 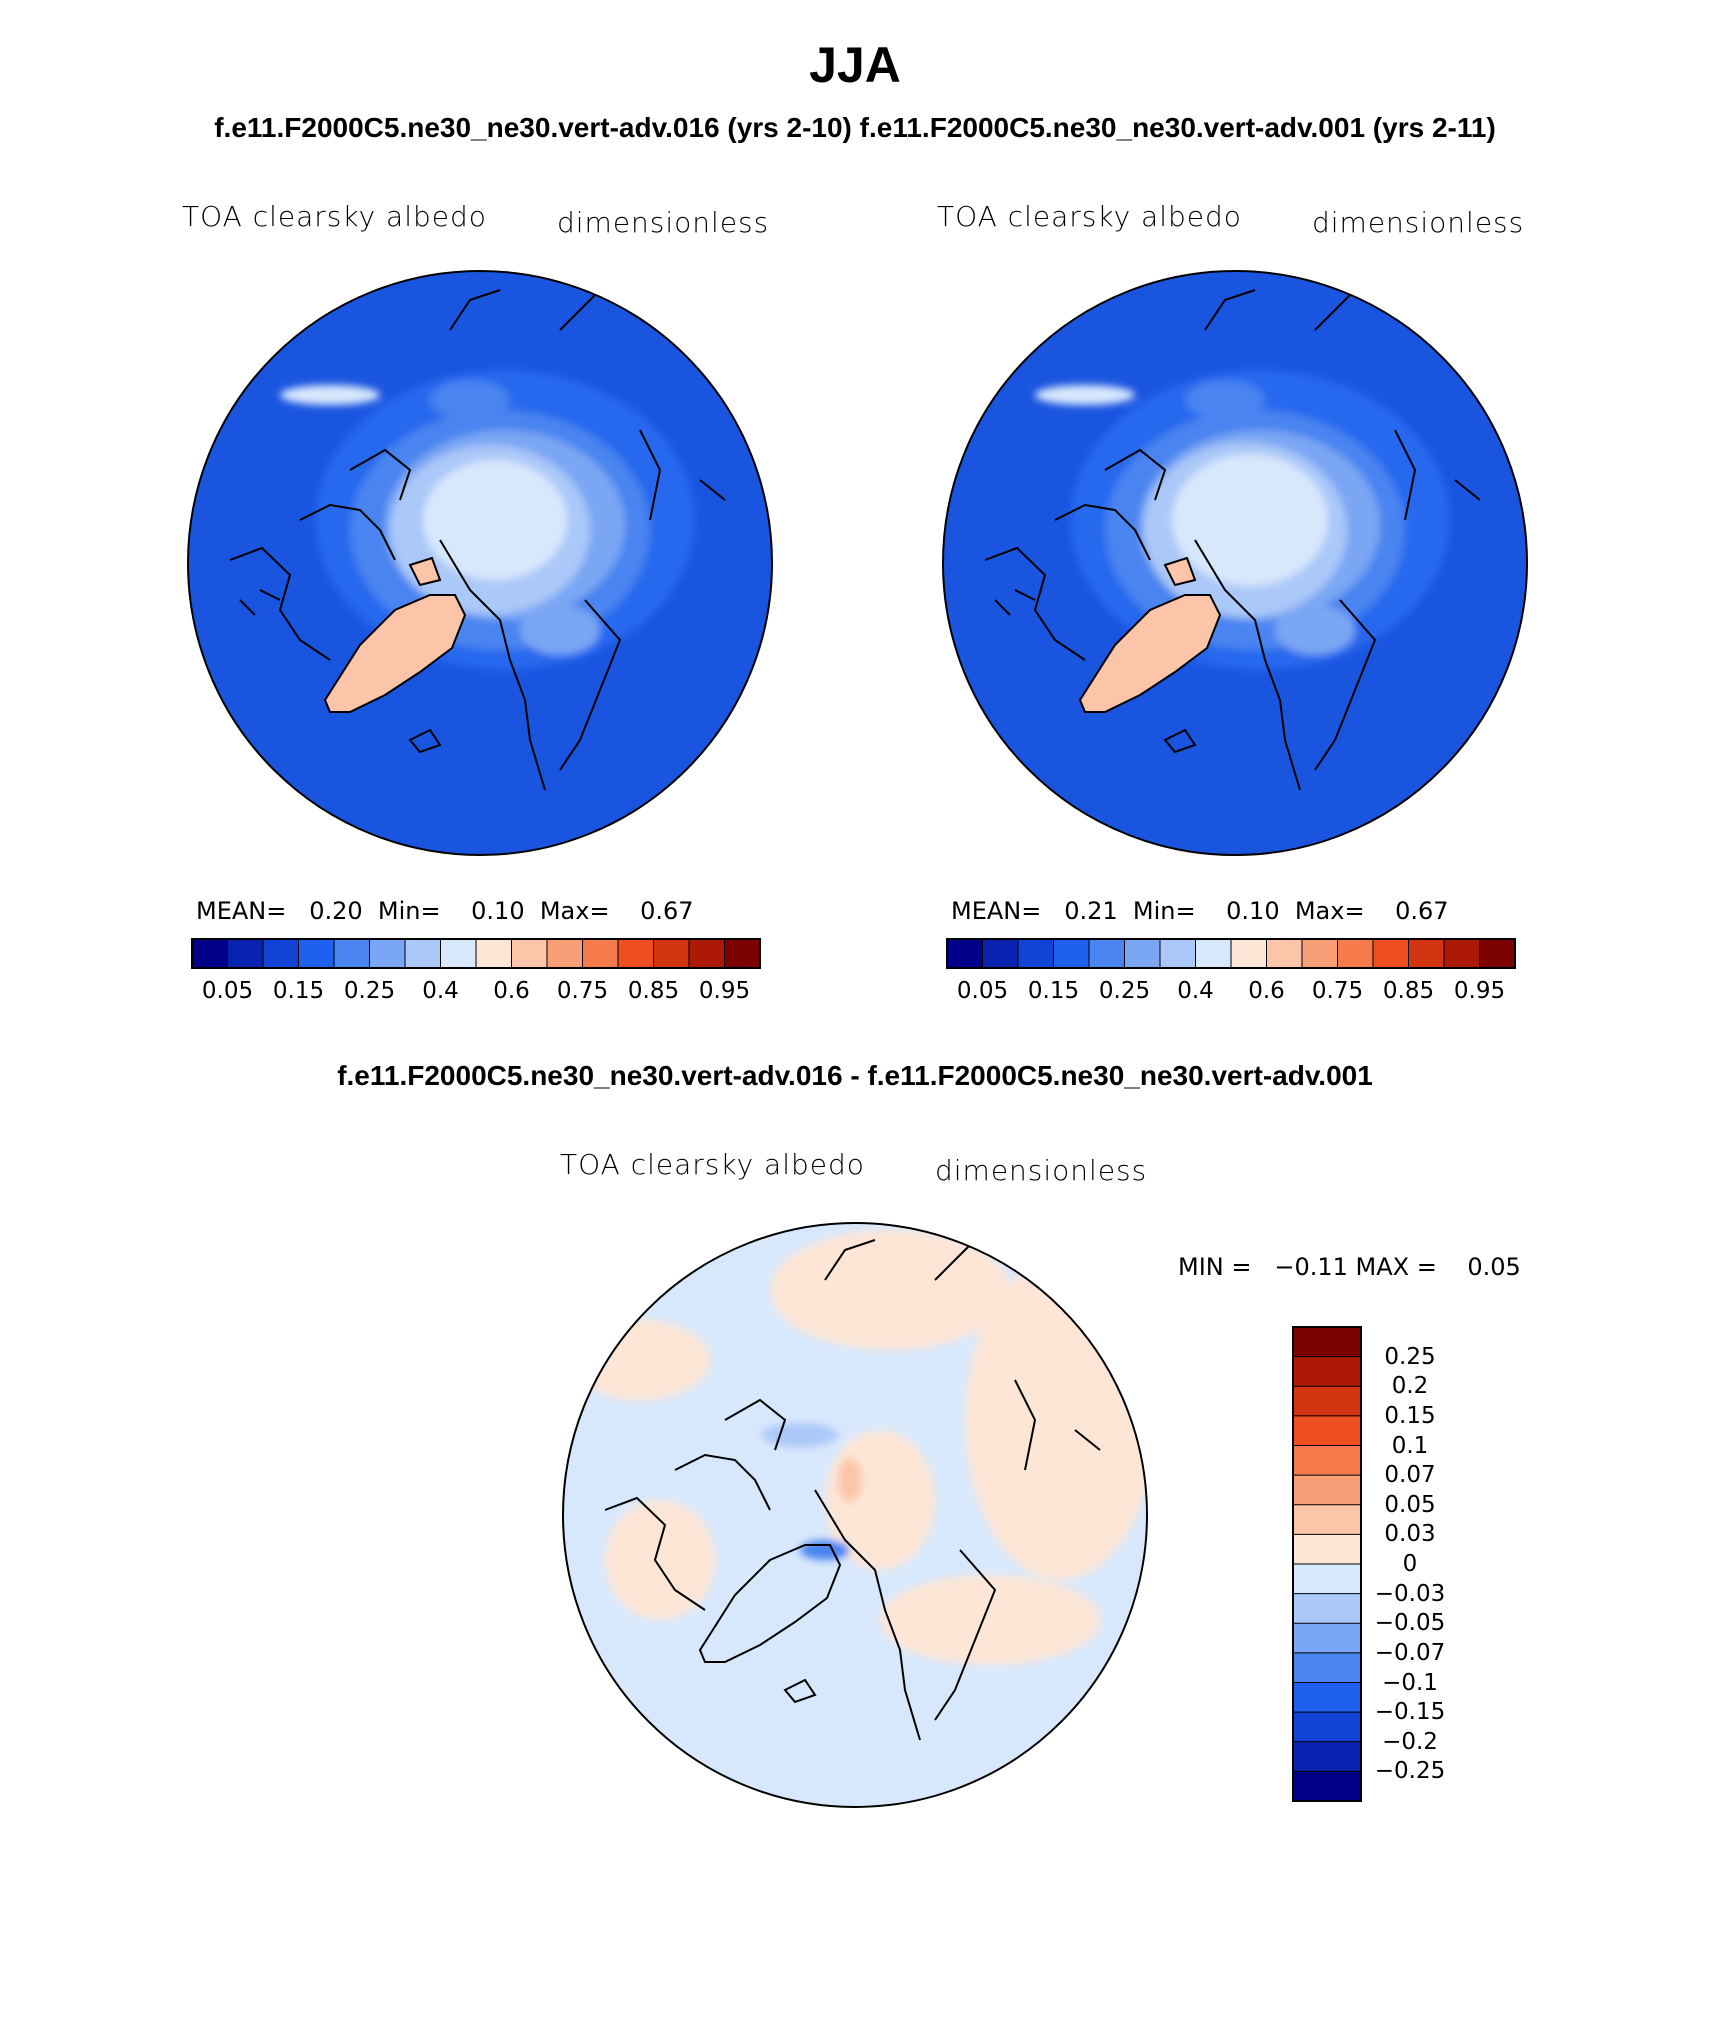 I want to click on panel2-colorbar-tick-label: 0.6, so click(x=1266, y=991).